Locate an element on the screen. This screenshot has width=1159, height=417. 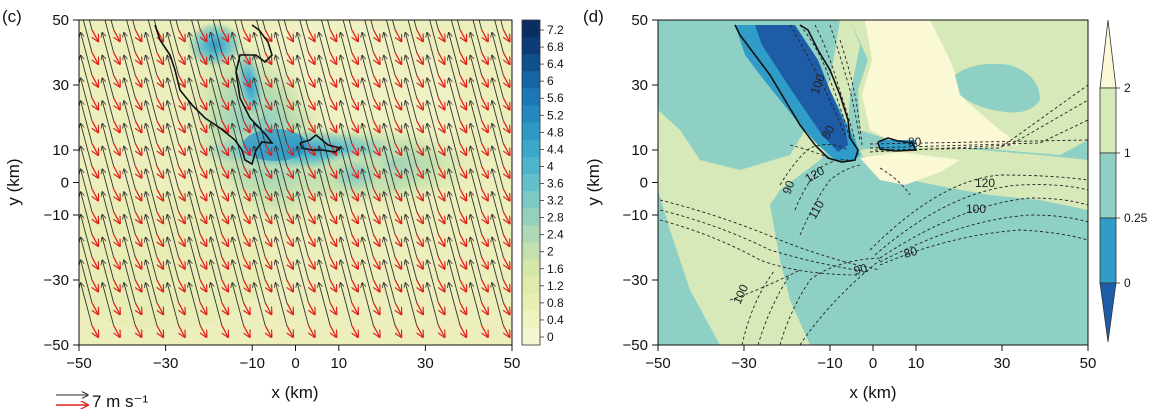
colorbar-label: 4.4 is located at coordinates (555, 149).